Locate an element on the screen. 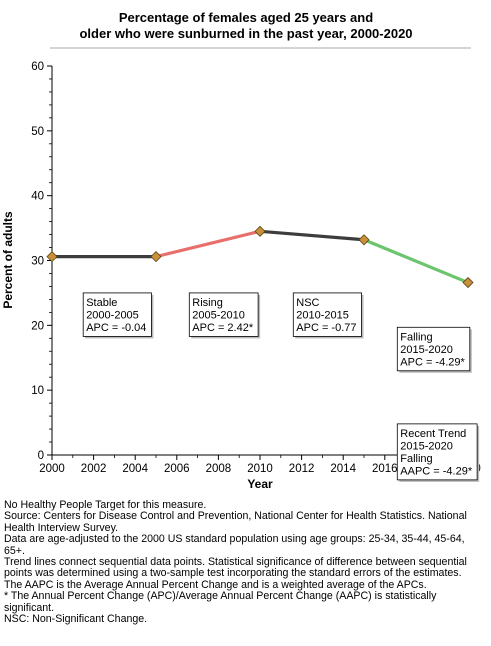  y-tick-label: 0 is located at coordinates (41, 456).